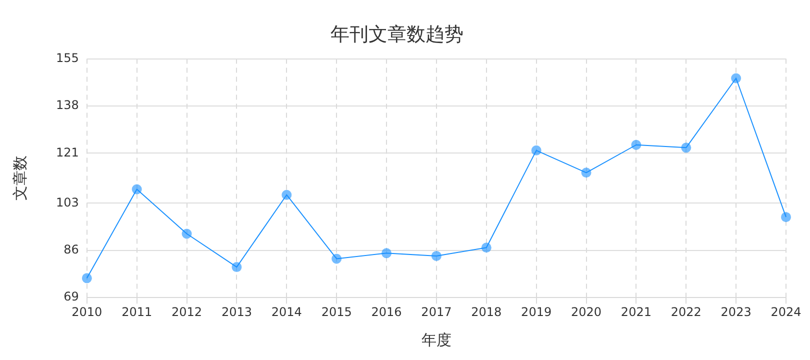  What do you see at coordinates (336, 311) in the screenshot?
I see `x-tick-label: 2015` at bounding box center [336, 311].